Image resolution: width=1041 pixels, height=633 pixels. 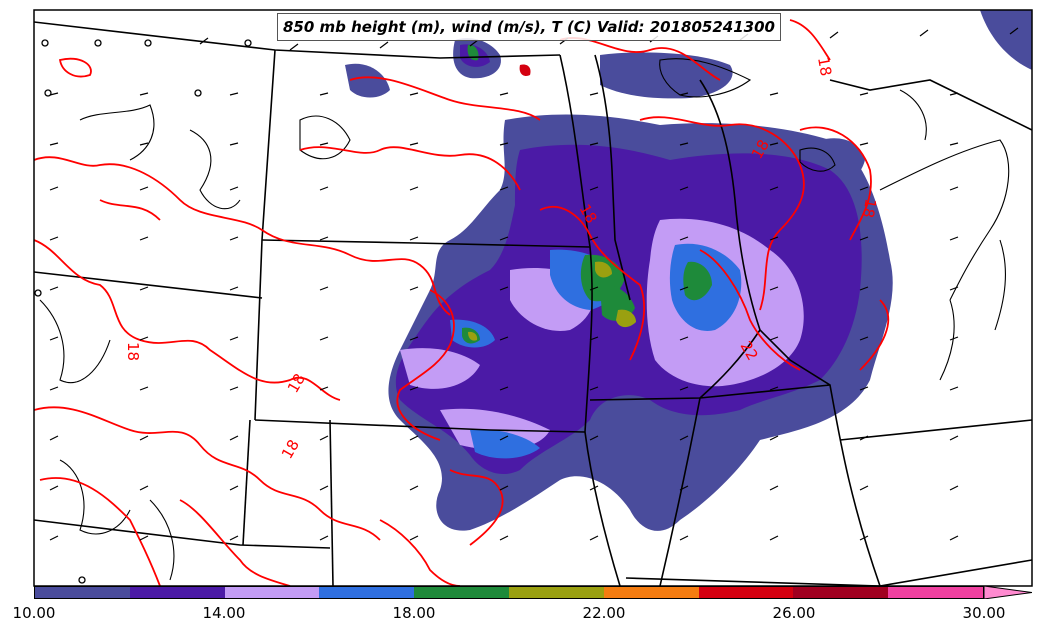 What do you see at coordinates (794, 613) in the screenshot?
I see `colorbar-tick-label: 26.00` at bounding box center [794, 613].